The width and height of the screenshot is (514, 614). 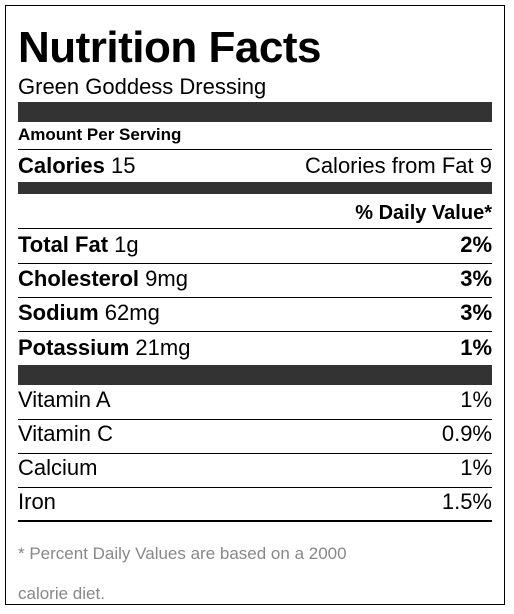 What do you see at coordinates (398, 165) in the screenshot?
I see `calories-from-fat: Calories from Fat 9` at bounding box center [398, 165].